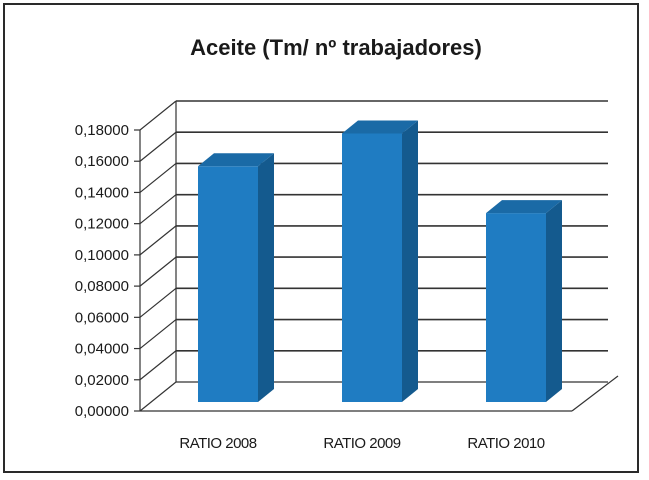  I want to click on y-tick-label: 0,02000, so click(102, 380).